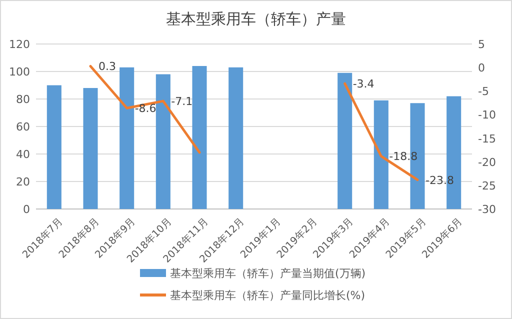 The image size is (512, 319). What do you see at coordinates (23, 127) in the screenshot?
I see `y-tick-label: 60` at bounding box center [23, 127].